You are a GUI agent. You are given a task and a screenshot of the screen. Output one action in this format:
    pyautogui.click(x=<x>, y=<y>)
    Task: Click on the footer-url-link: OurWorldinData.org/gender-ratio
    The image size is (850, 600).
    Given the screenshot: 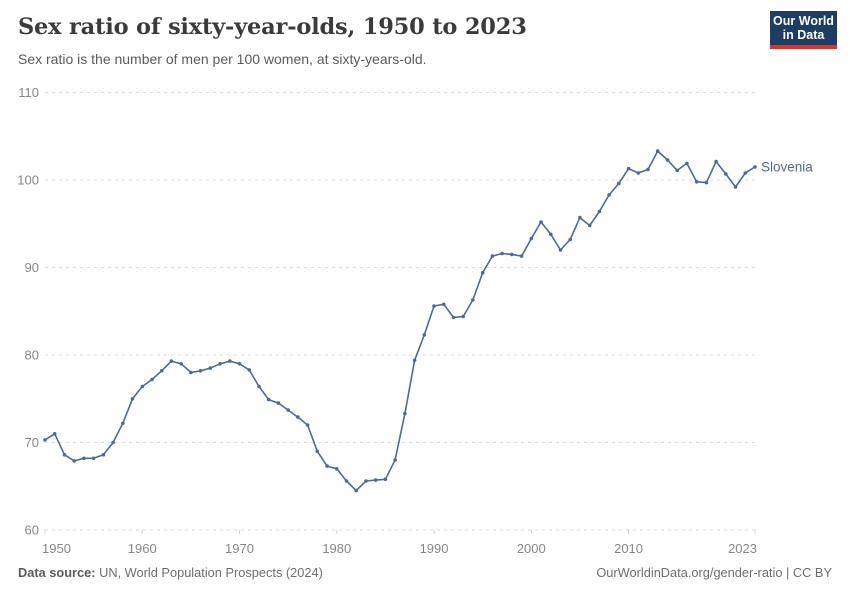 What is the action you would take?
    pyautogui.click(x=689, y=572)
    